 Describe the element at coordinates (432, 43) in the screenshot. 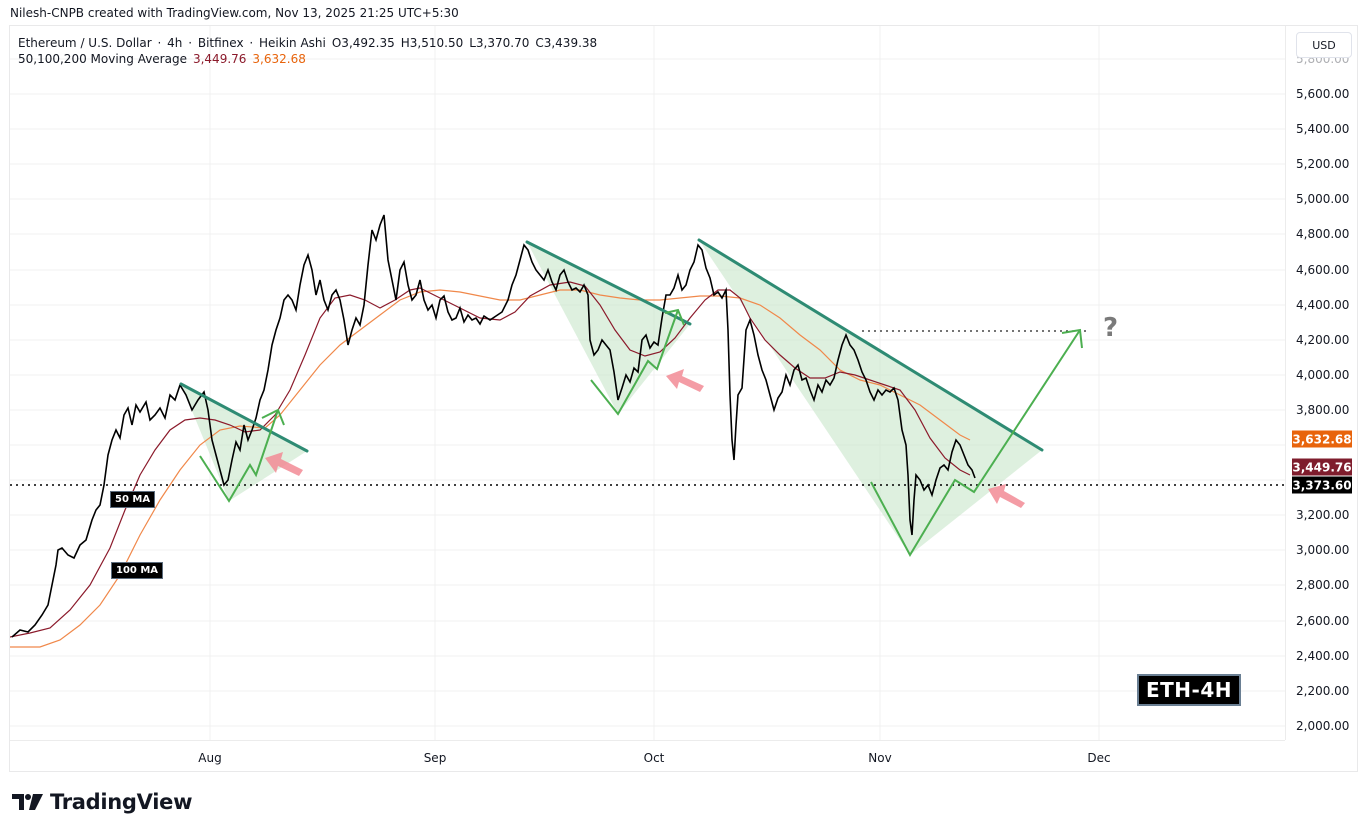

I see `high-value: H3,510.50` at that location.